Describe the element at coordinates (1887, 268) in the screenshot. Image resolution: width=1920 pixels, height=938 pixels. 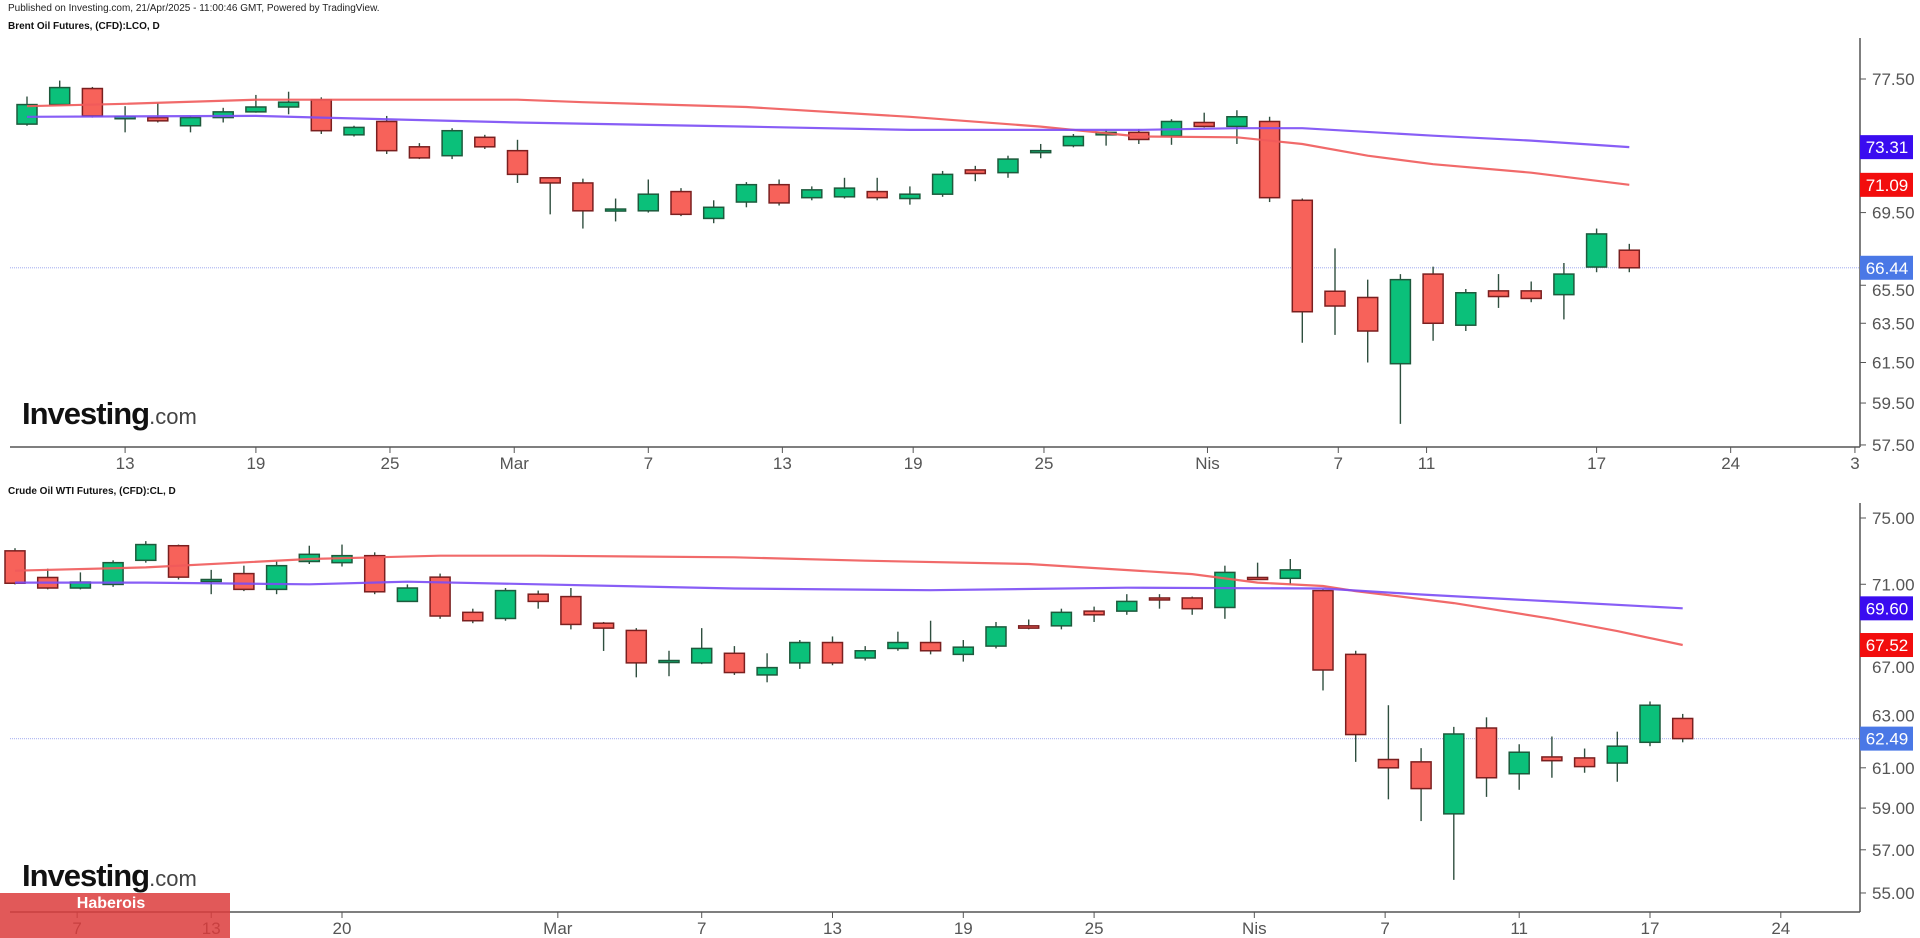
I see `price-badge-label: 66.44` at that location.